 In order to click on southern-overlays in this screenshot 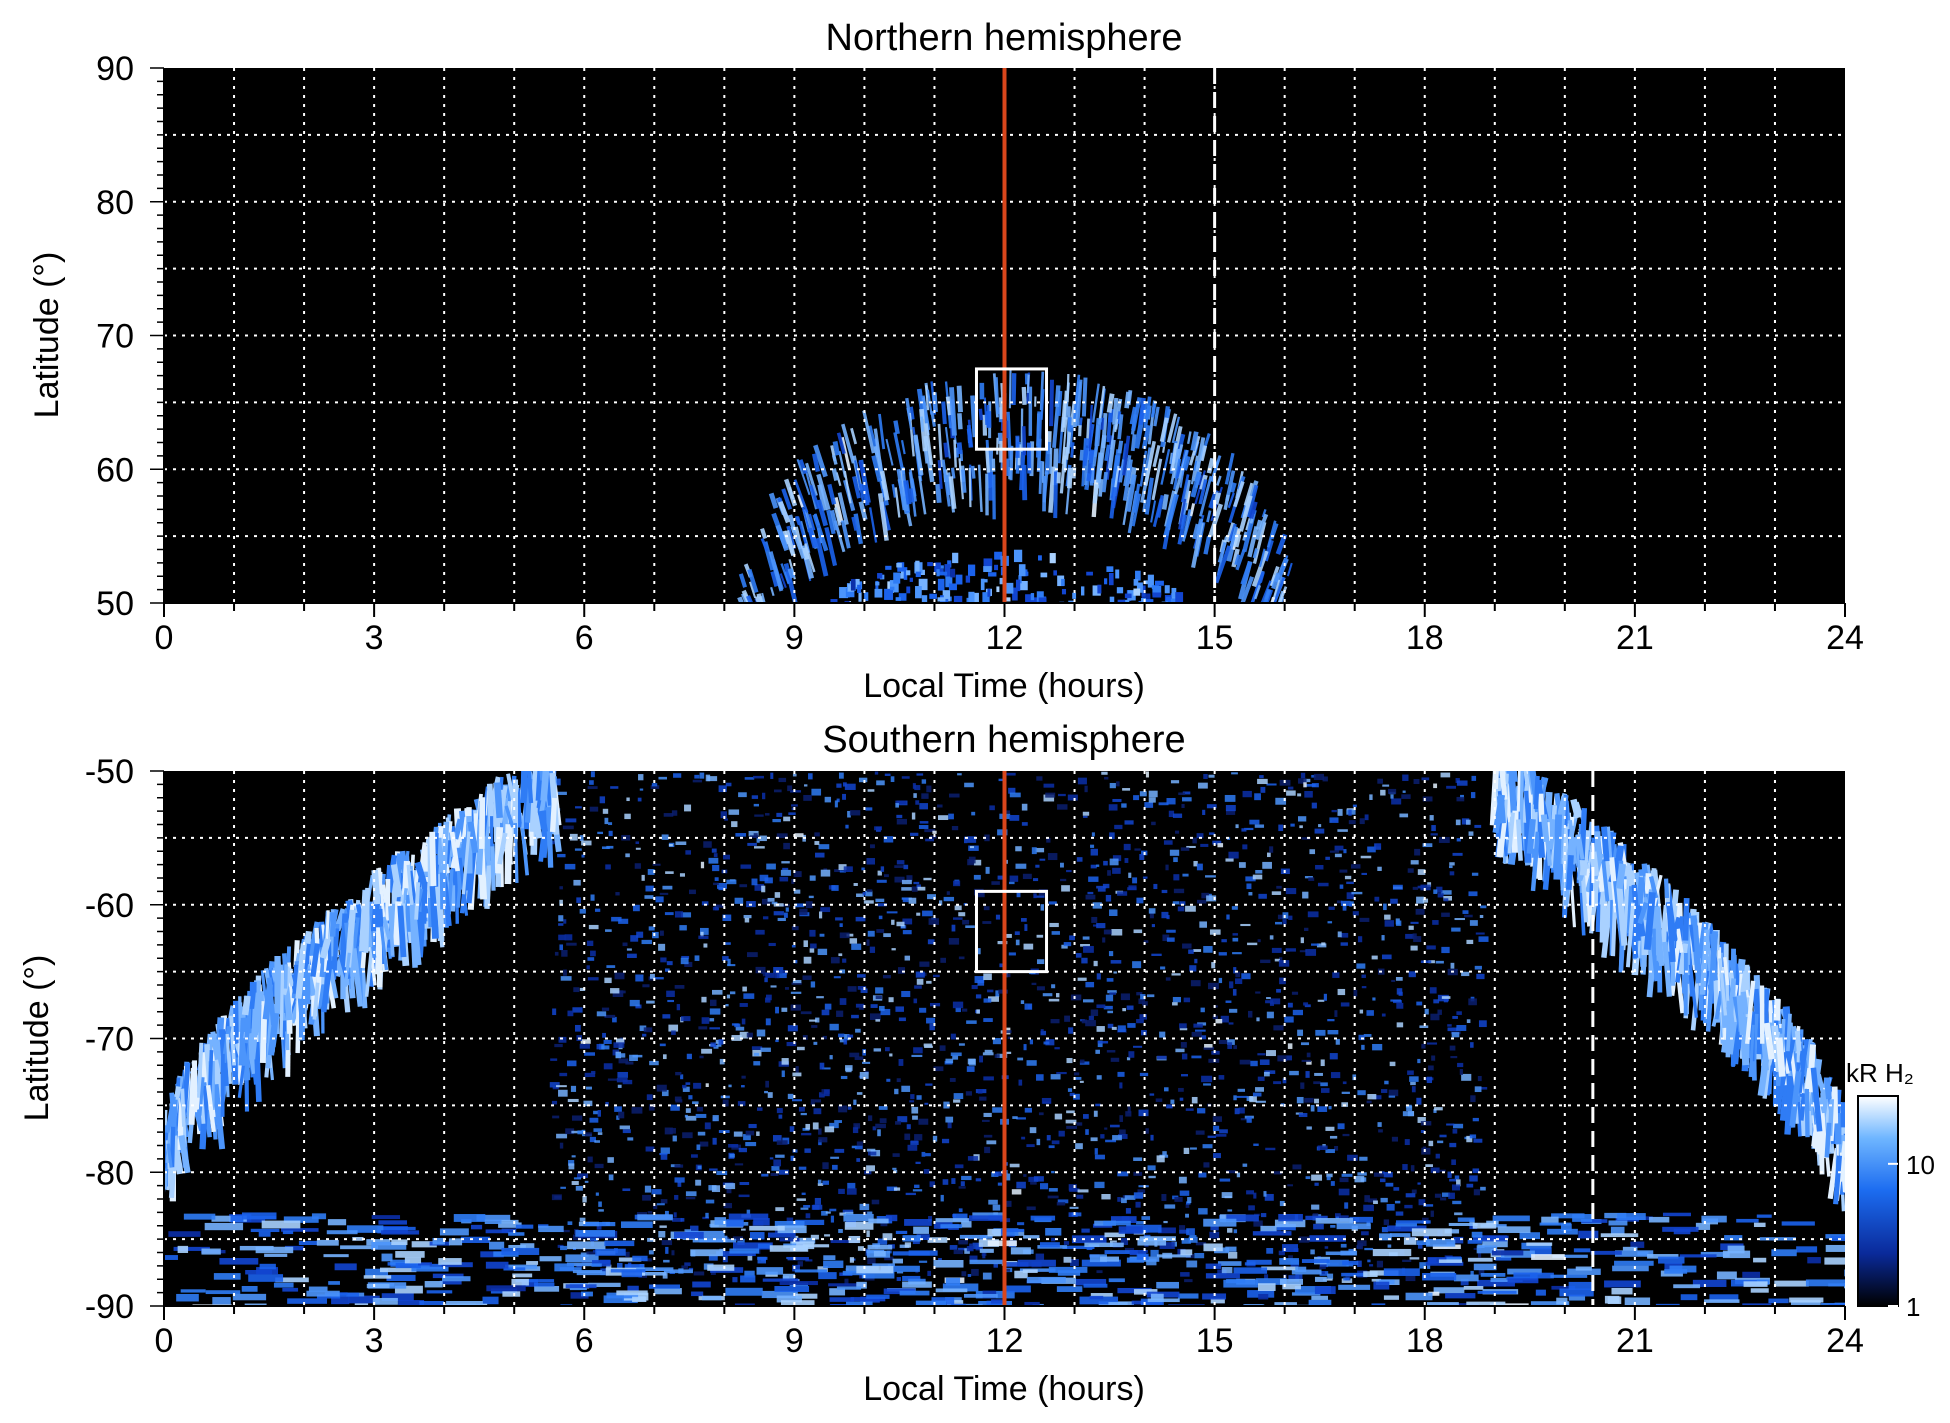, I will do `click(1284, 1038)`.